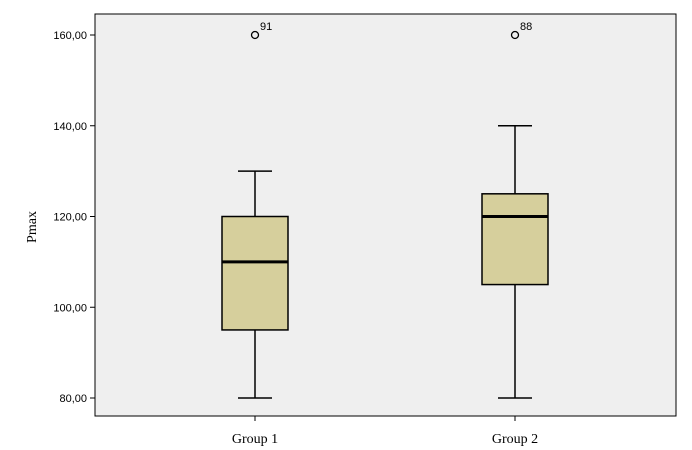  Describe the element at coordinates (73, 399) in the screenshot. I see `y-tick-label: 80,00` at that location.